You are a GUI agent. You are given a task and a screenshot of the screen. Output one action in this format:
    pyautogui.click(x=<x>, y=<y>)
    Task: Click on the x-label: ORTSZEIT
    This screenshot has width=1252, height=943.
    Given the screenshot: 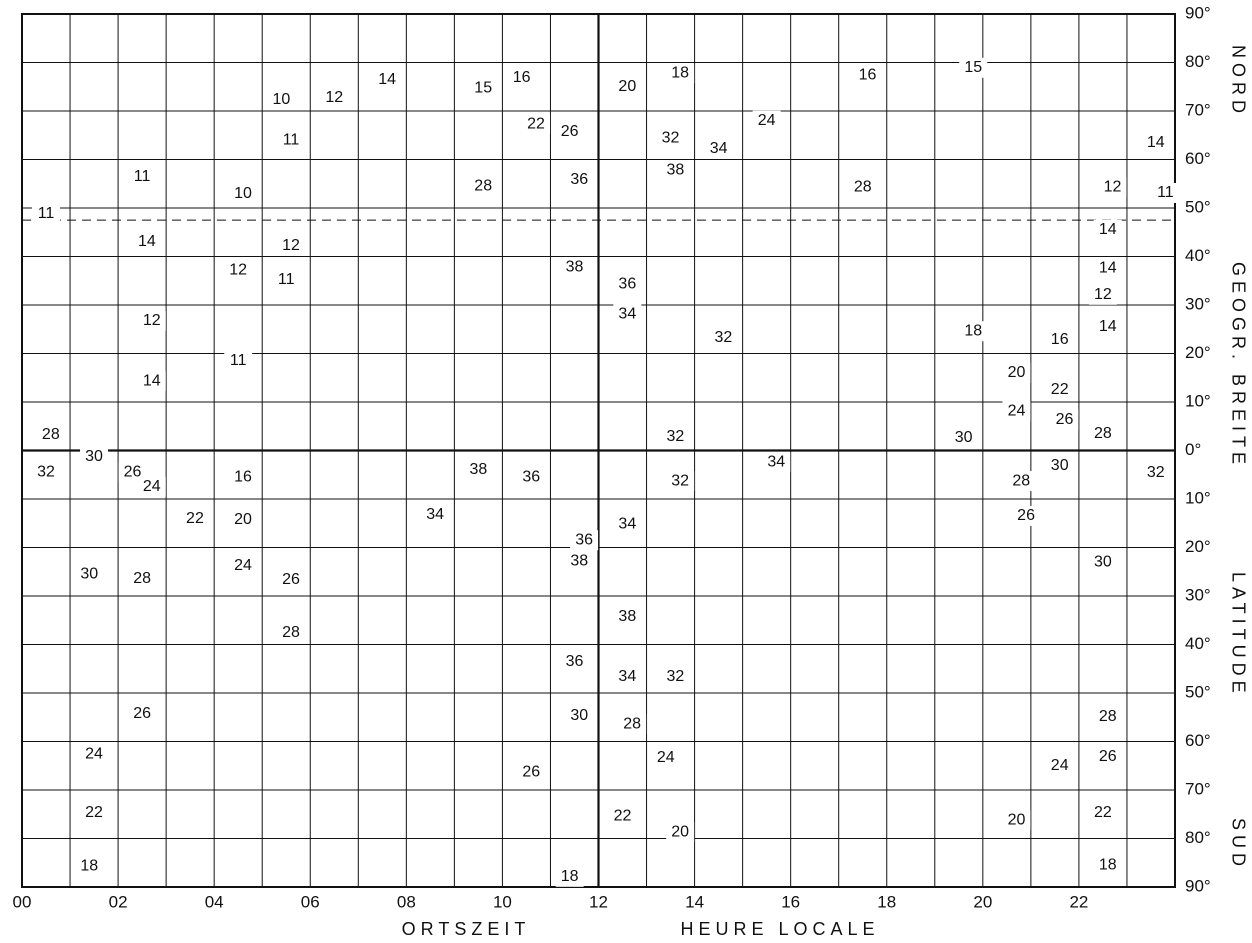 What is the action you would take?
    pyautogui.click(x=466, y=929)
    